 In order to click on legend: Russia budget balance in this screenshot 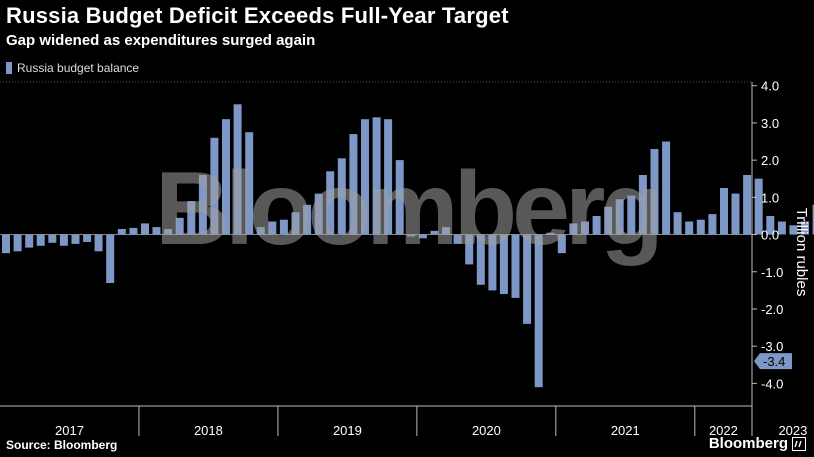, I will do `click(72, 68)`.